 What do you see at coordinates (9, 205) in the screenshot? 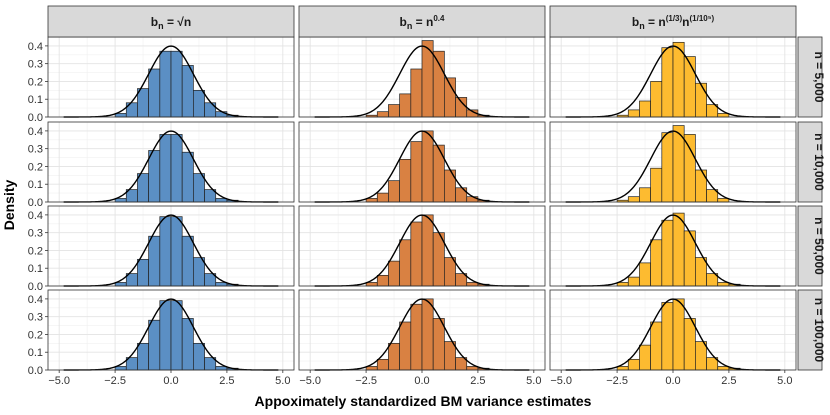
I see `y-axis-title: Density` at bounding box center [9, 205].